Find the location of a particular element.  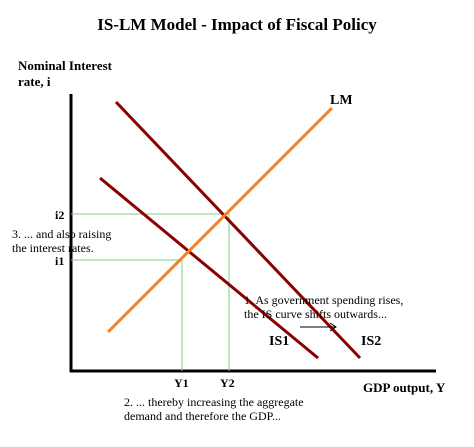

y-axis-label-line2: rate, i is located at coordinates (34, 81).